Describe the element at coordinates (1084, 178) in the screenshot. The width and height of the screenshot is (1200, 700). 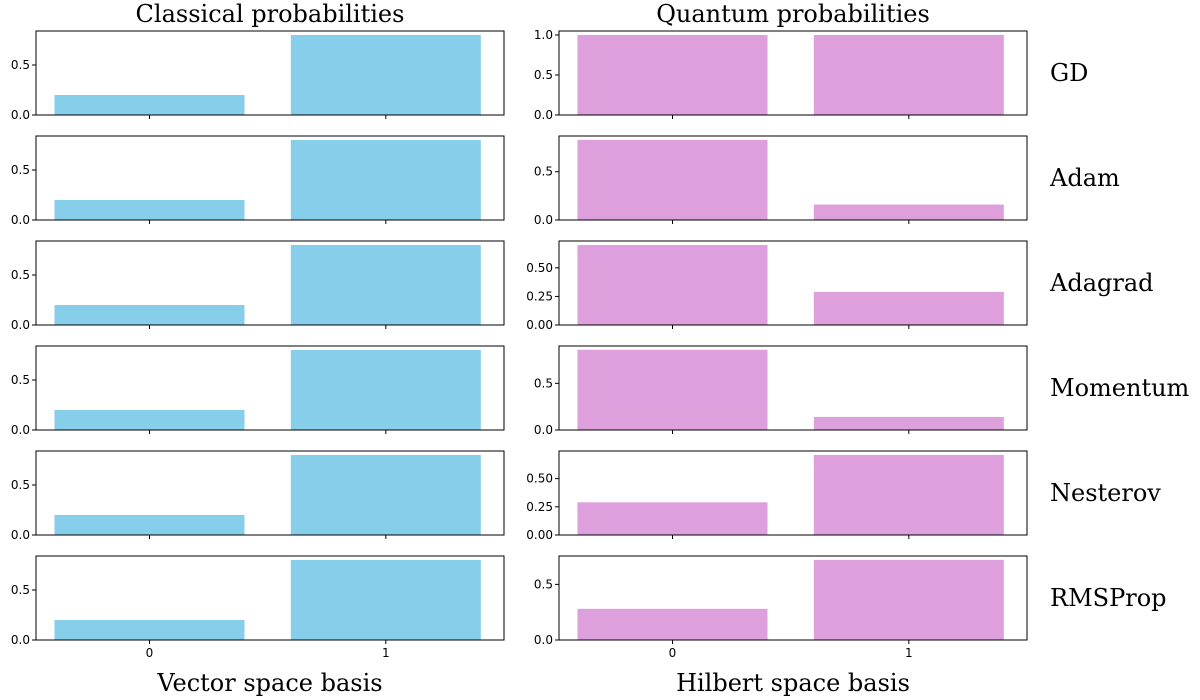
I see `row-label-adam: Adam` at that location.